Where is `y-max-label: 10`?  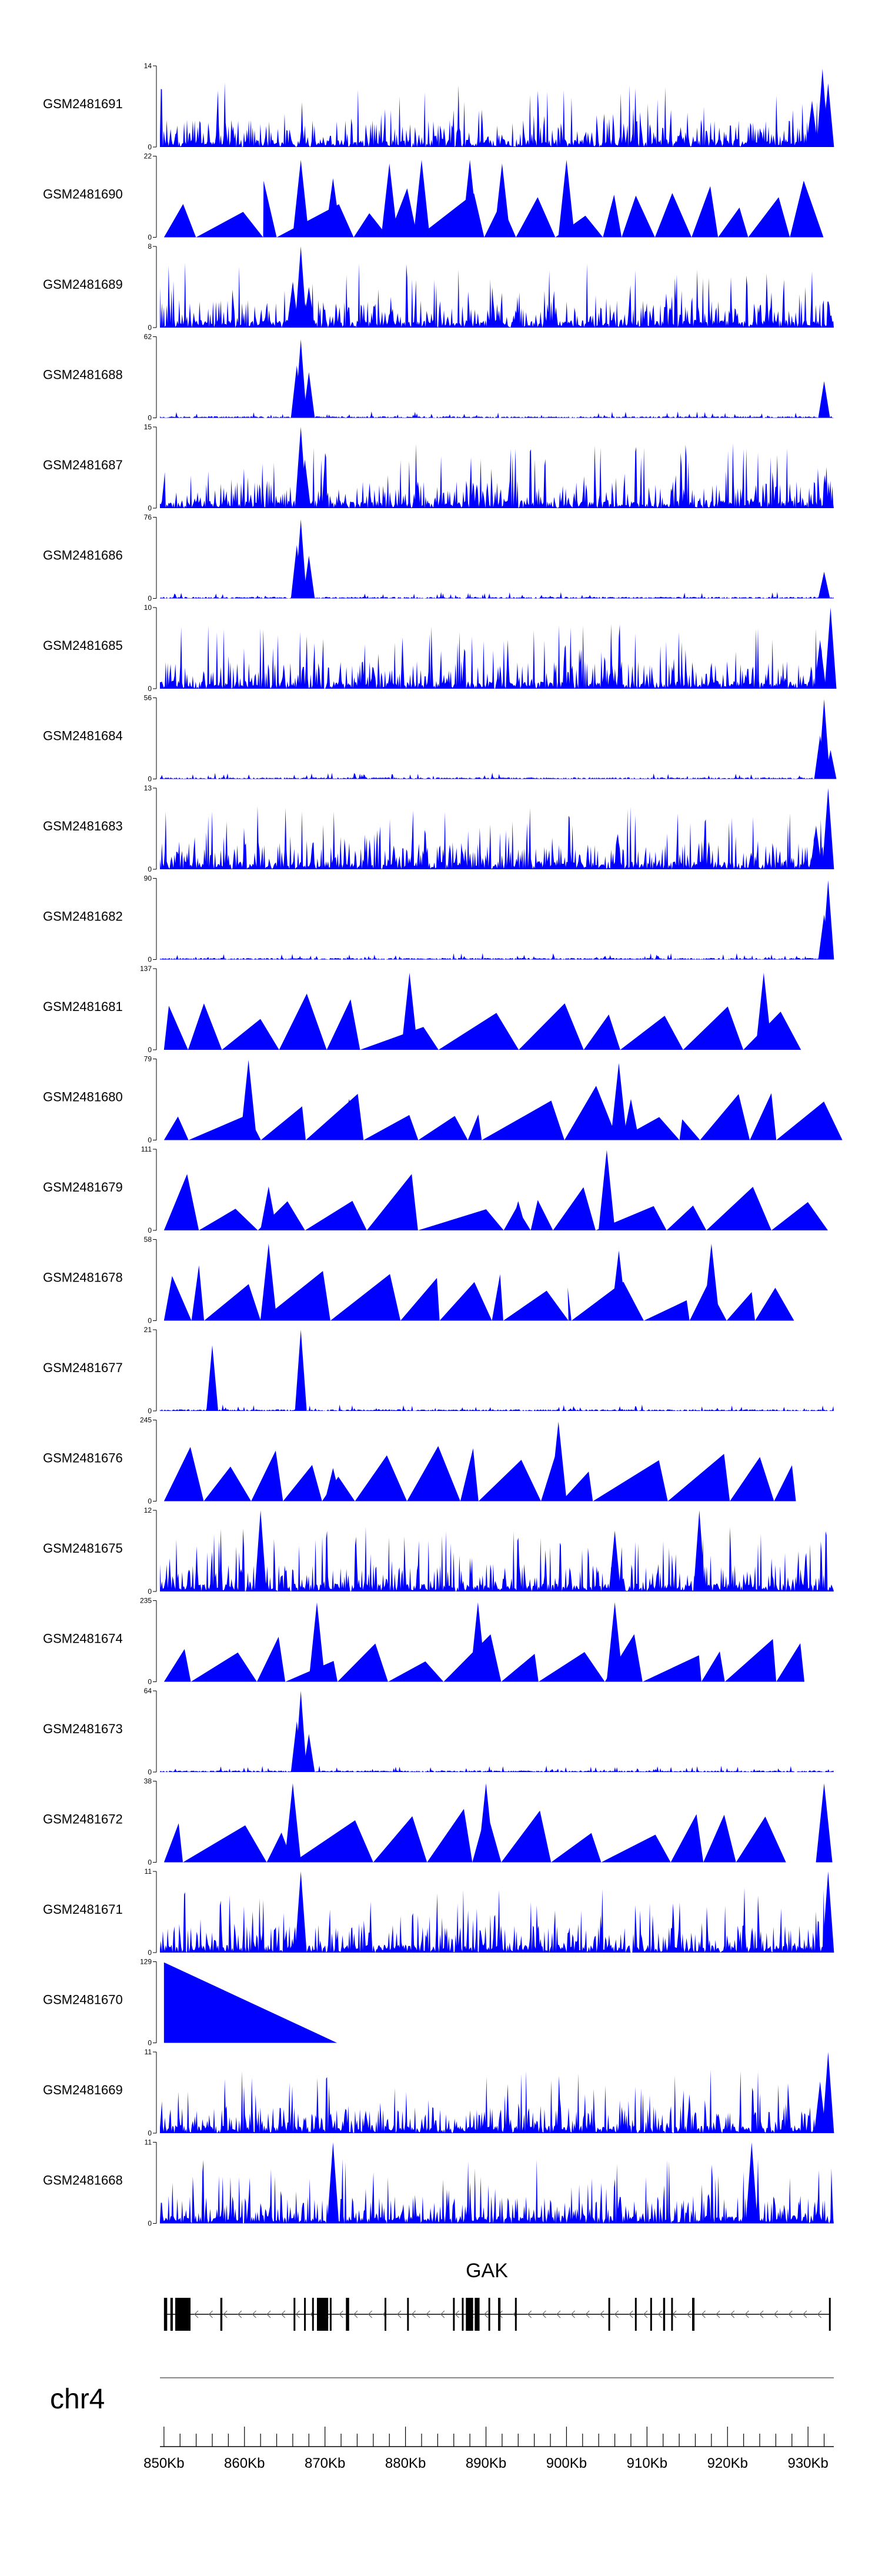 y-max-label: 10 is located at coordinates (148, 607).